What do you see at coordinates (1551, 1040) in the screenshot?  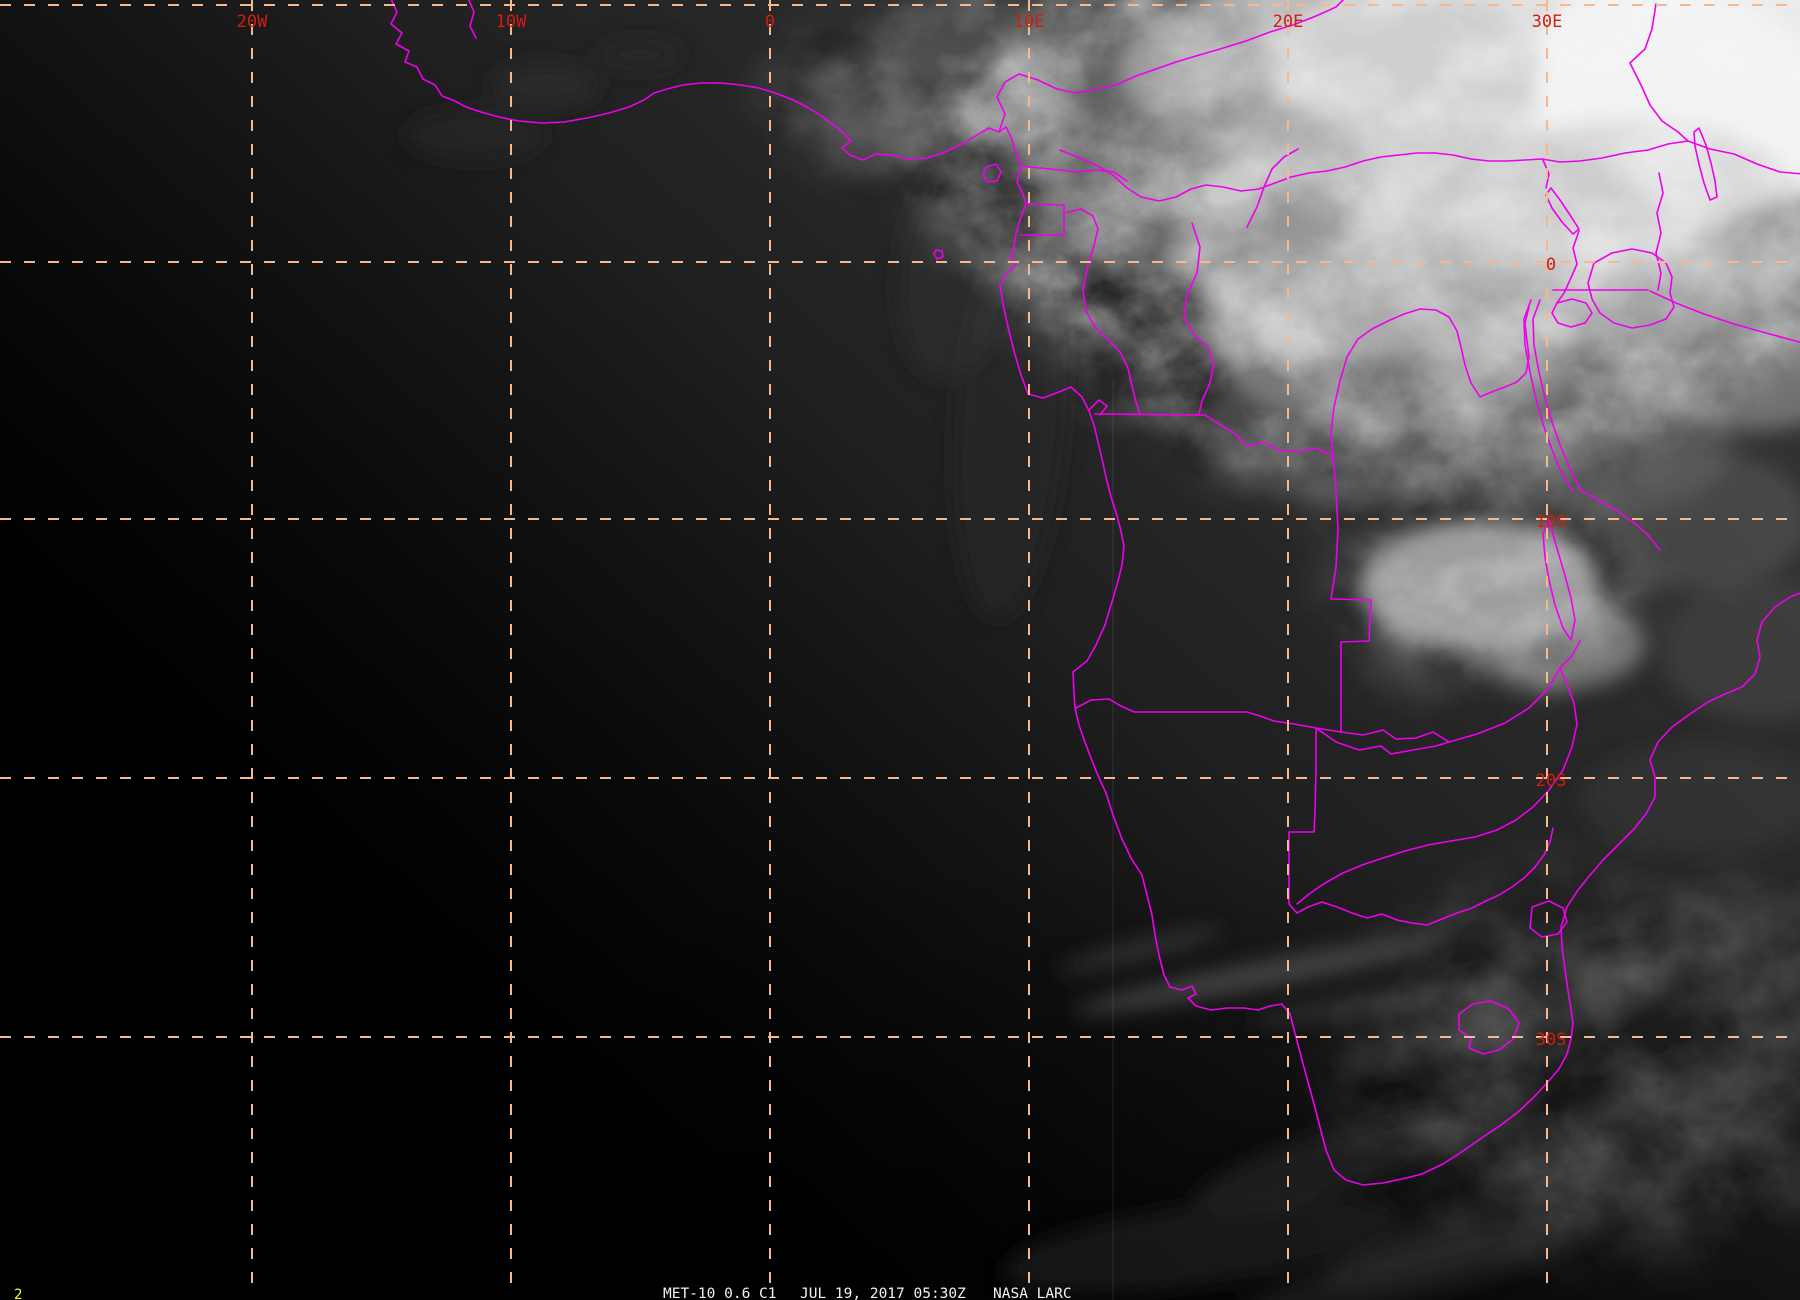 I see `latitude-label: 30S` at bounding box center [1551, 1040].